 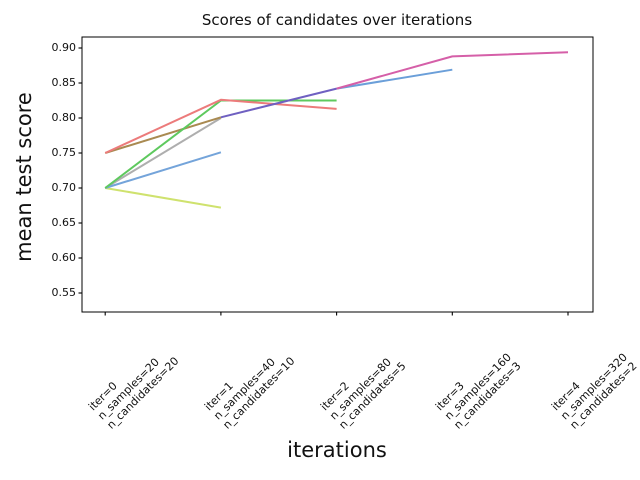 I want to click on y-tick-label: 0.90, so click(x=64, y=47).